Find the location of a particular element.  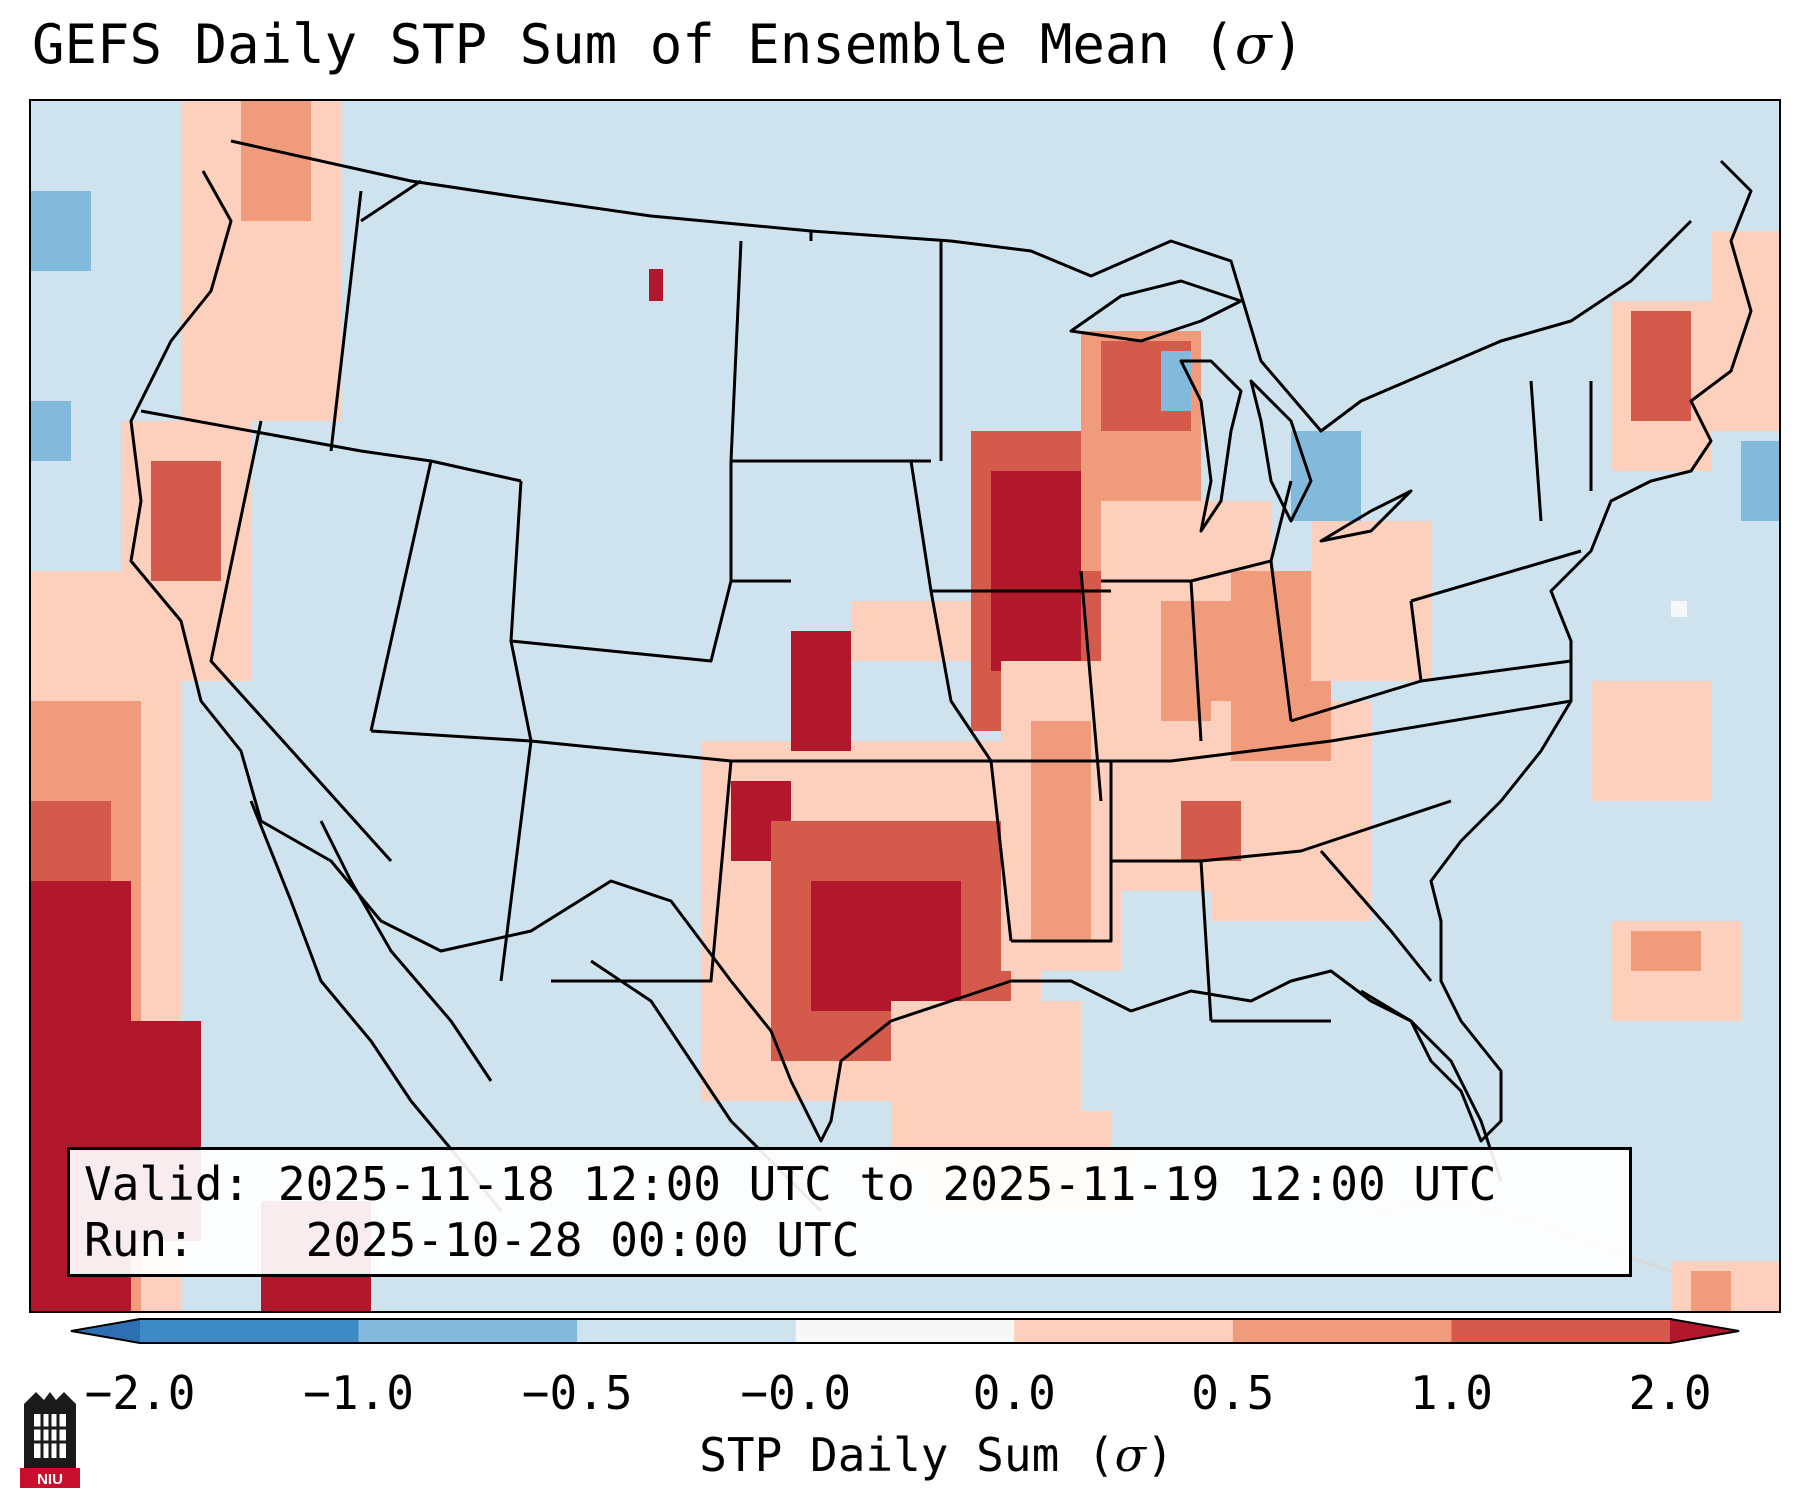

lake-superior is located at coordinates (1156, 311).